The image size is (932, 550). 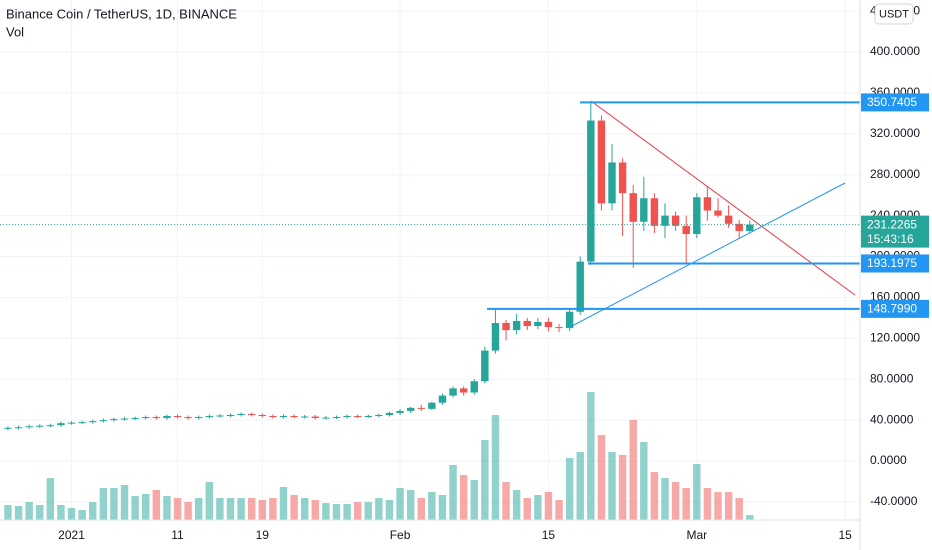 I want to click on chart-title: Binance Coin / TetherUS, 1D, BINANCE, so click(x=121, y=13).